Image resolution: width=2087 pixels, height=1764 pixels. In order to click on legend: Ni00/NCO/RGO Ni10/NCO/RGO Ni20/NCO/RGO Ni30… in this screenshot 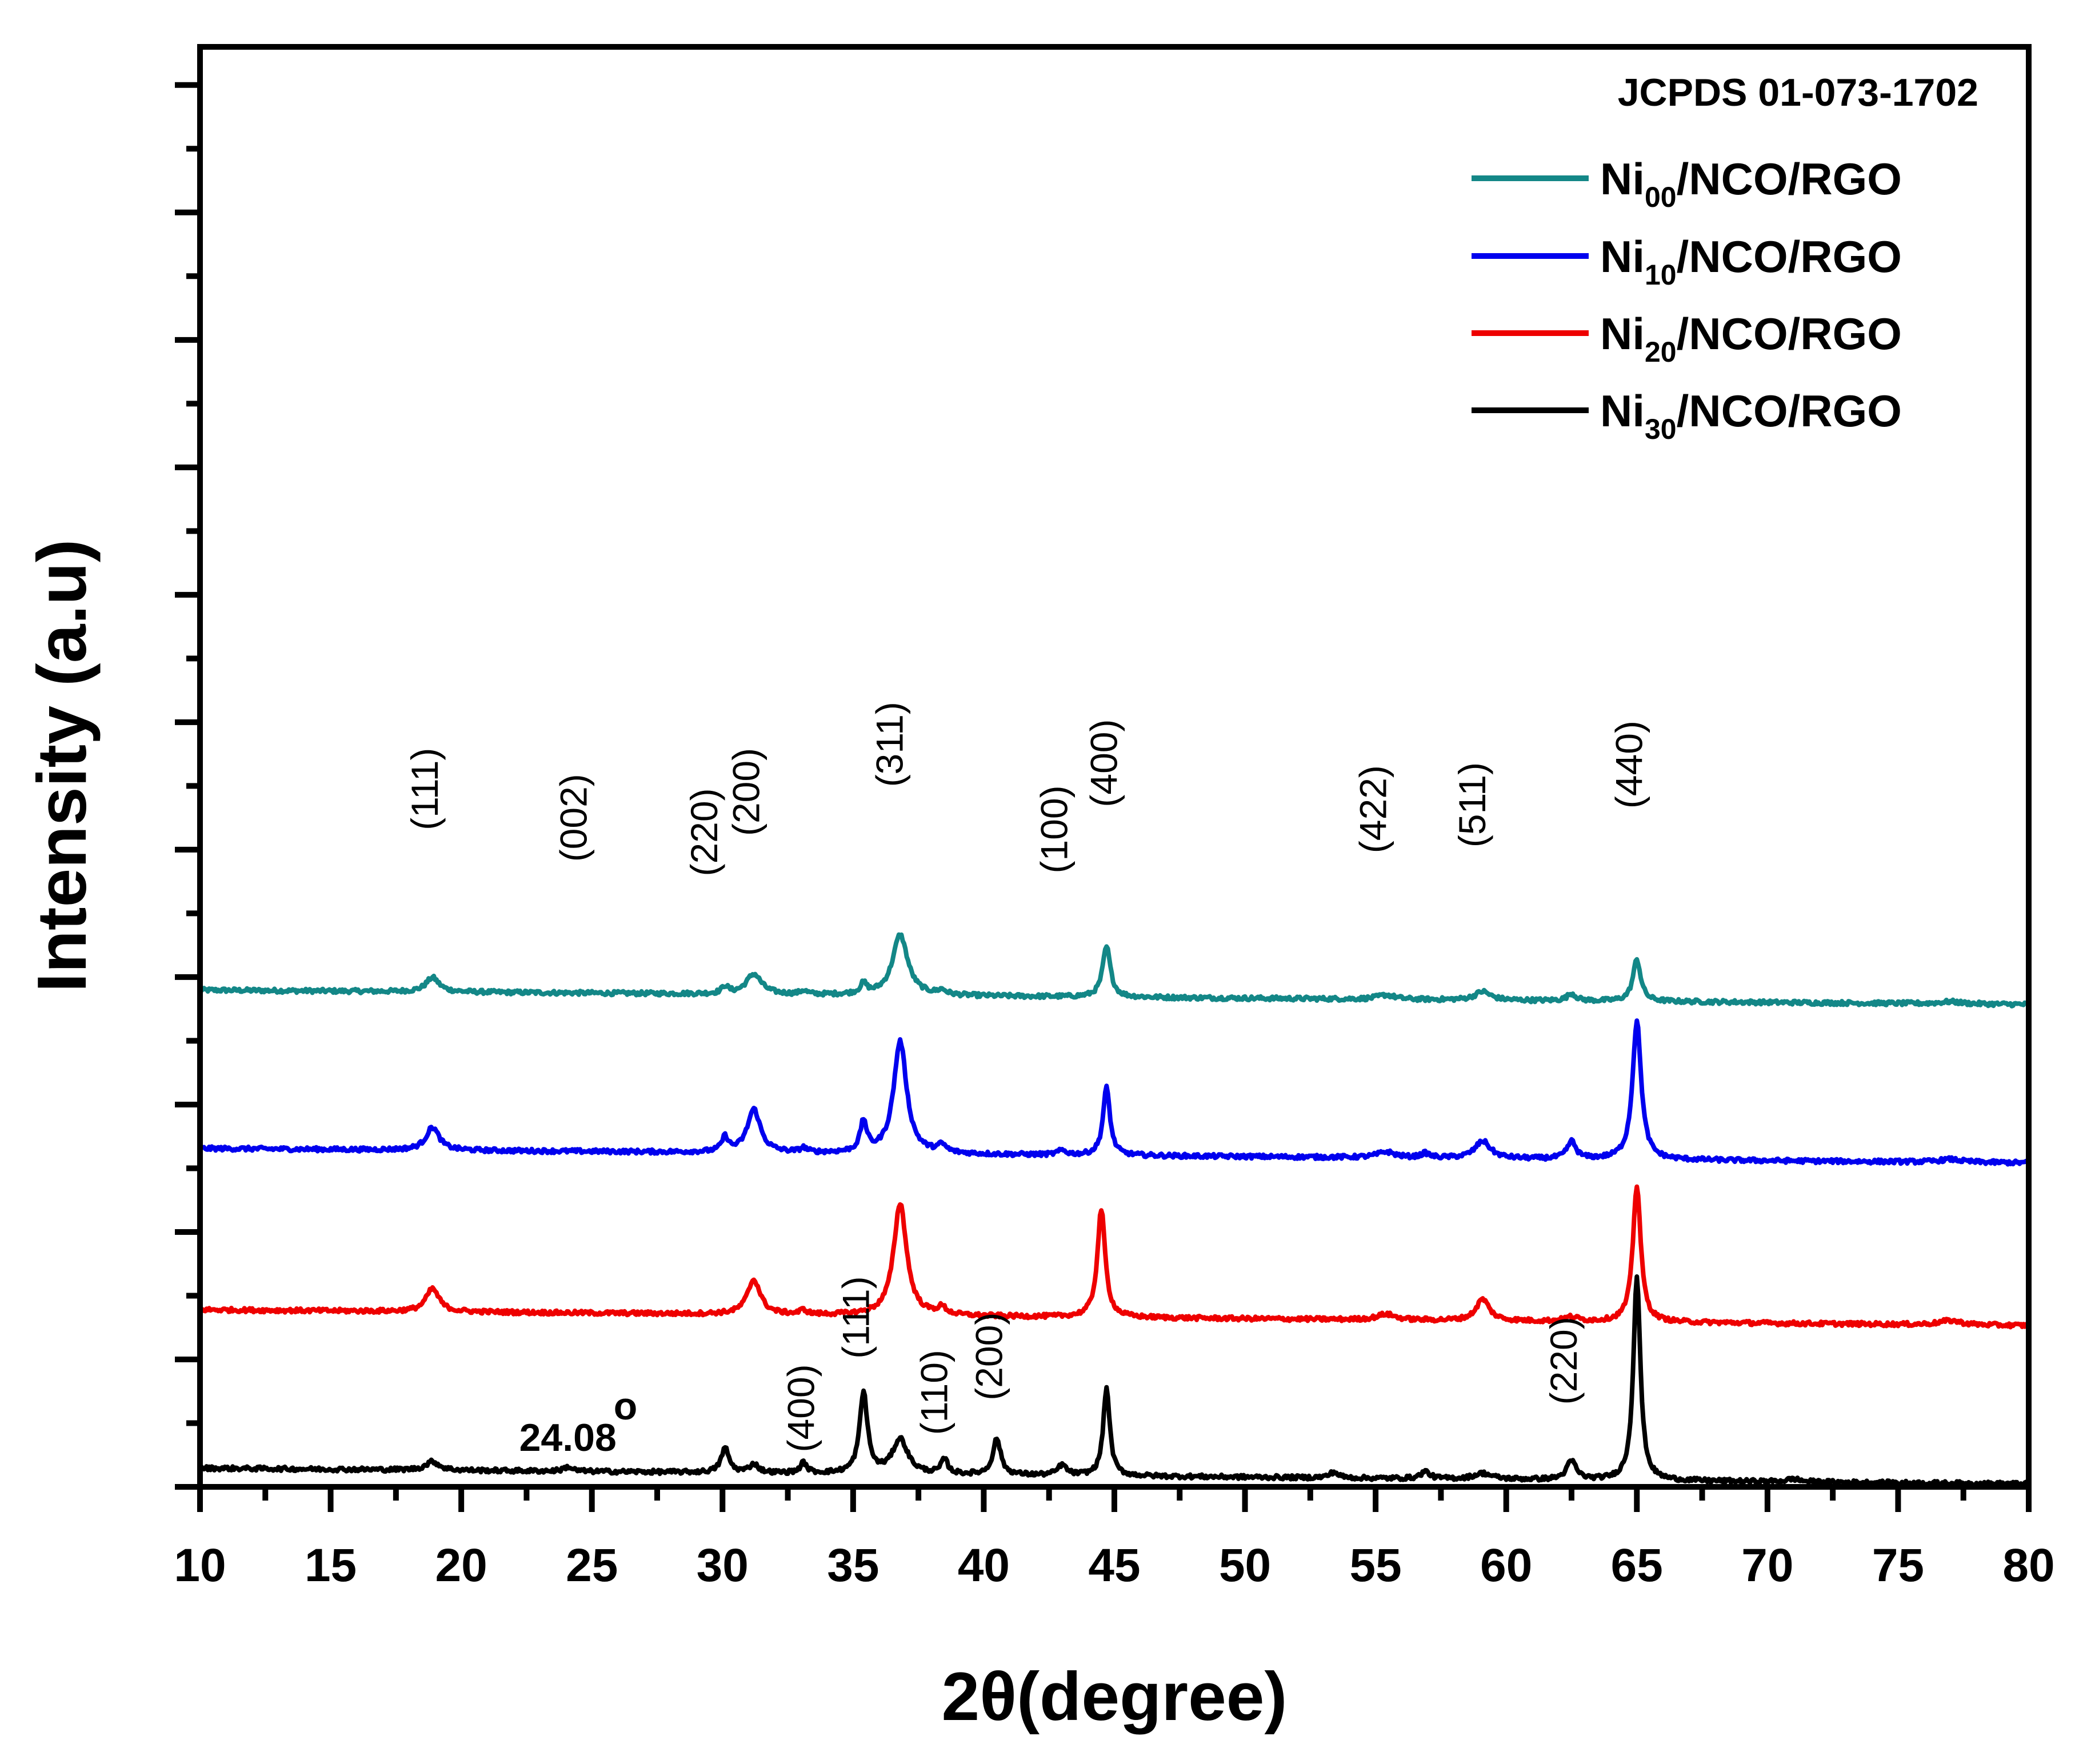, I will do `click(1687, 299)`.